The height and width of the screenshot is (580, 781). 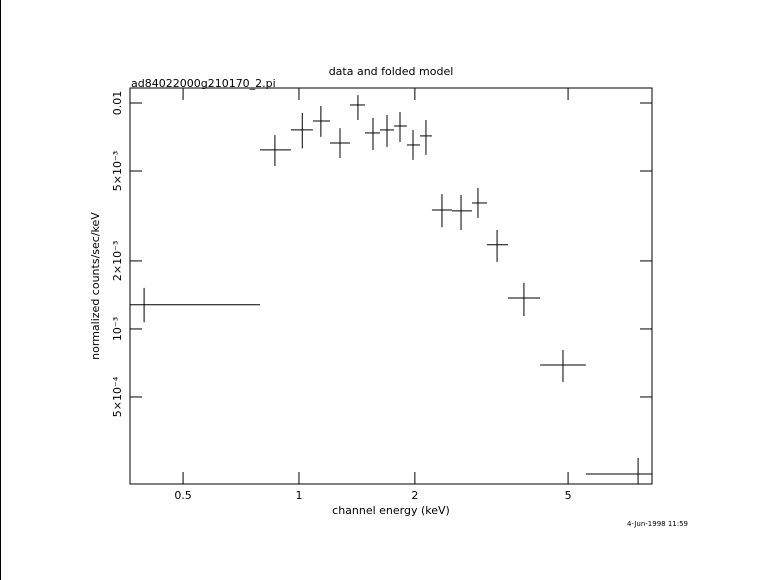 What do you see at coordinates (298, 495) in the screenshot?
I see `x-tick-label: 1` at bounding box center [298, 495].